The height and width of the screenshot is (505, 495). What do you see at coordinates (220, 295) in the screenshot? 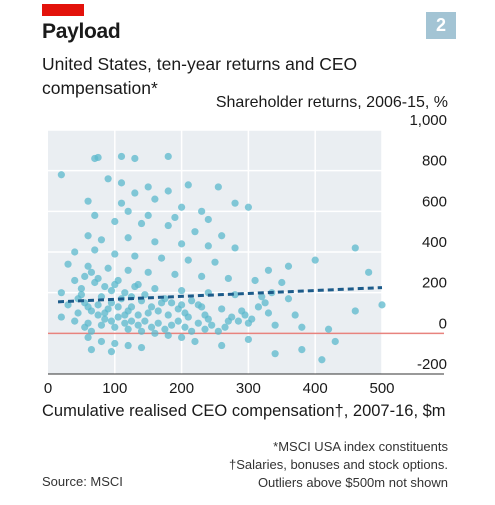
I see `trend-line` at bounding box center [220, 295].